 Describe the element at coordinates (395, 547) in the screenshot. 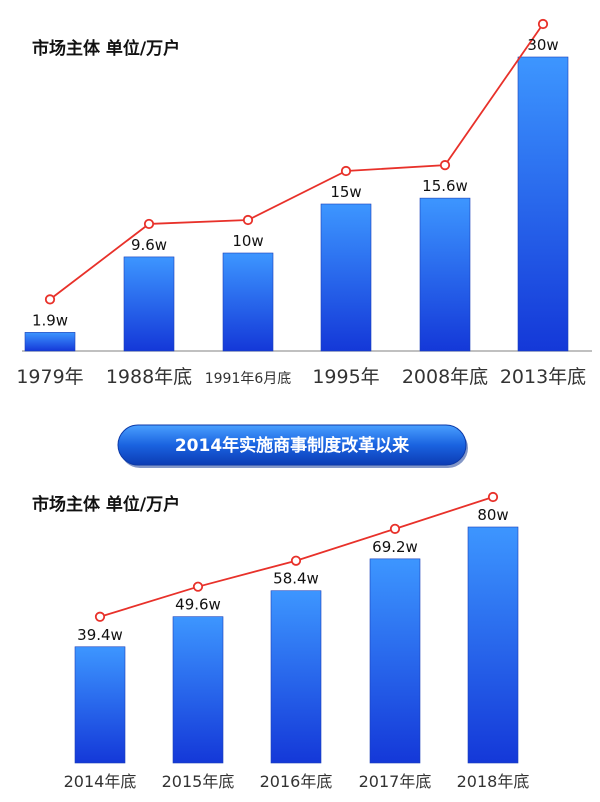

I see `chart-bottom-data-label: 69.2w` at that location.